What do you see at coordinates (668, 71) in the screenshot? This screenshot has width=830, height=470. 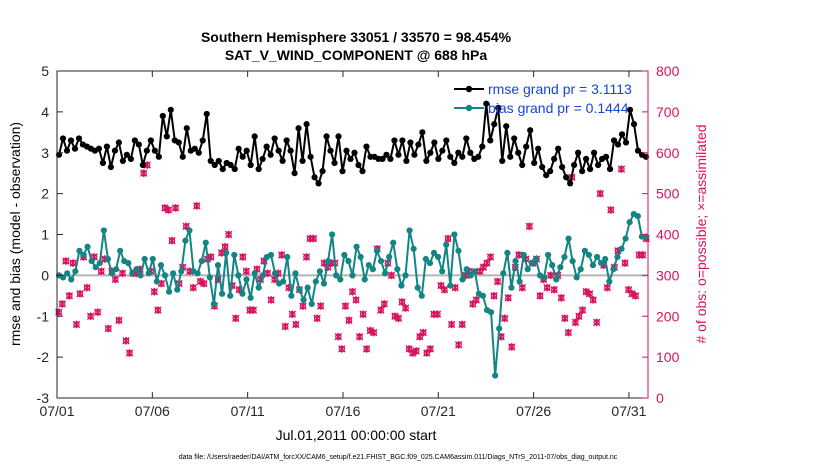 I see `y2-tick-label: 800` at bounding box center [668, 71].